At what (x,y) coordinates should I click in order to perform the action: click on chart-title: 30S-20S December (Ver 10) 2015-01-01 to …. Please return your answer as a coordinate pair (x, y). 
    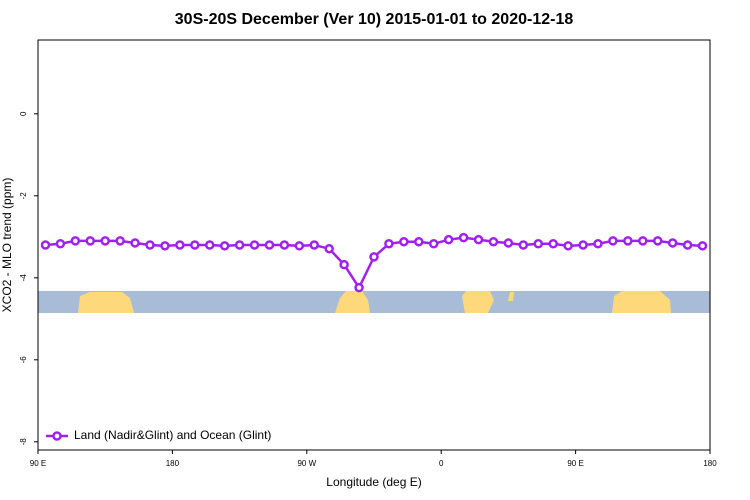
    Looking at the image, I should click on (374, 19).